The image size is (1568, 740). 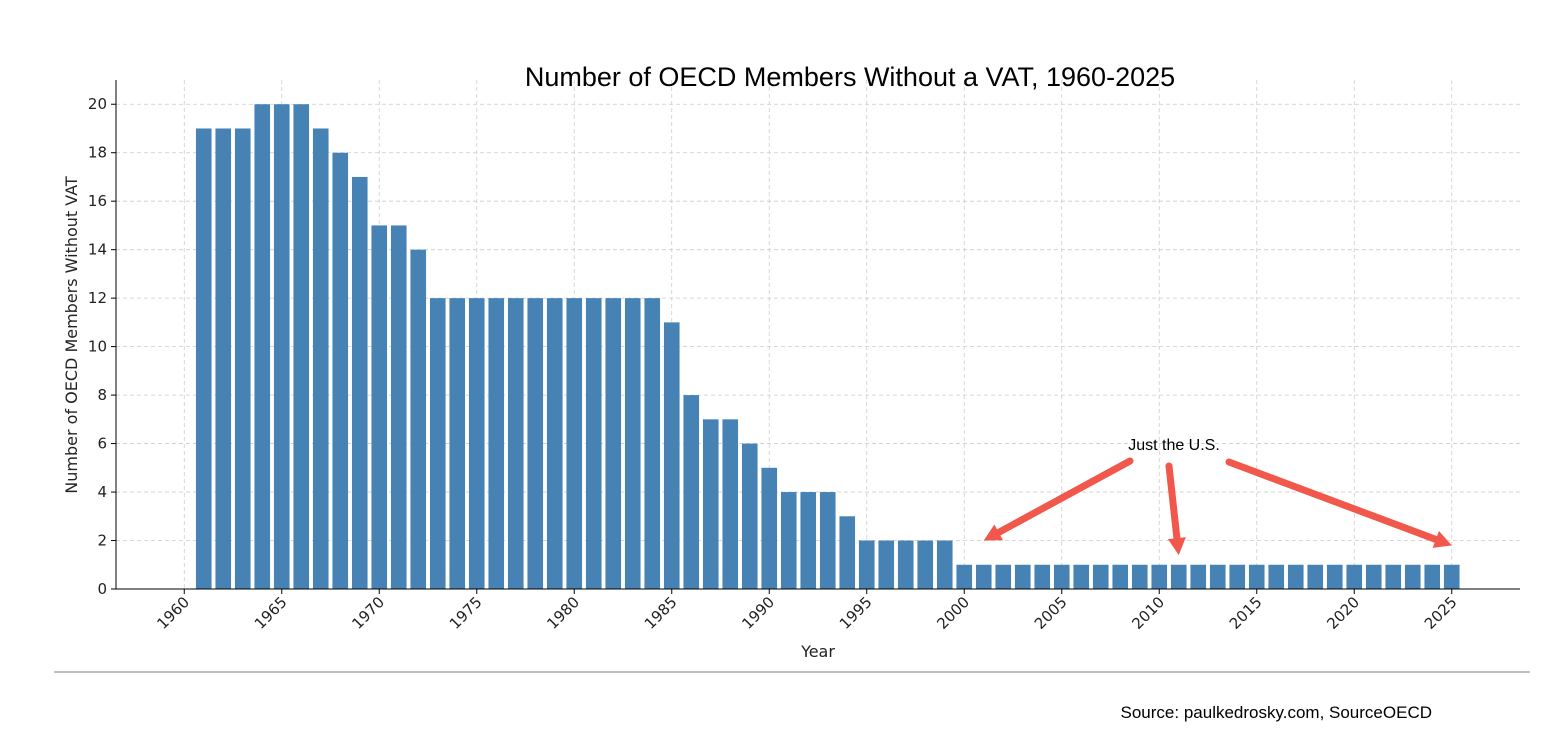 I want to click on bar-1984, so click(x=652, y=443).